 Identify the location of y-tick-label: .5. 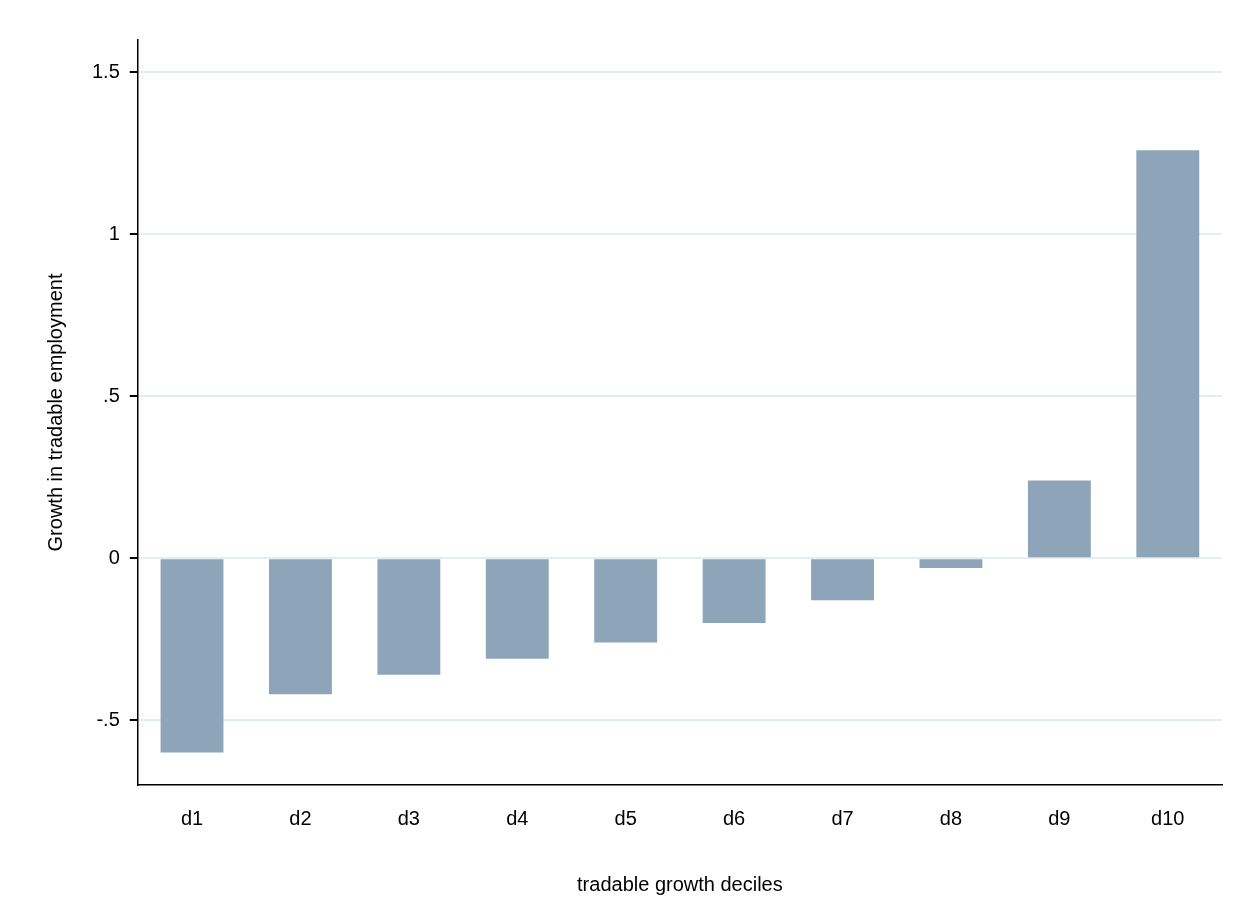
(111, 394).